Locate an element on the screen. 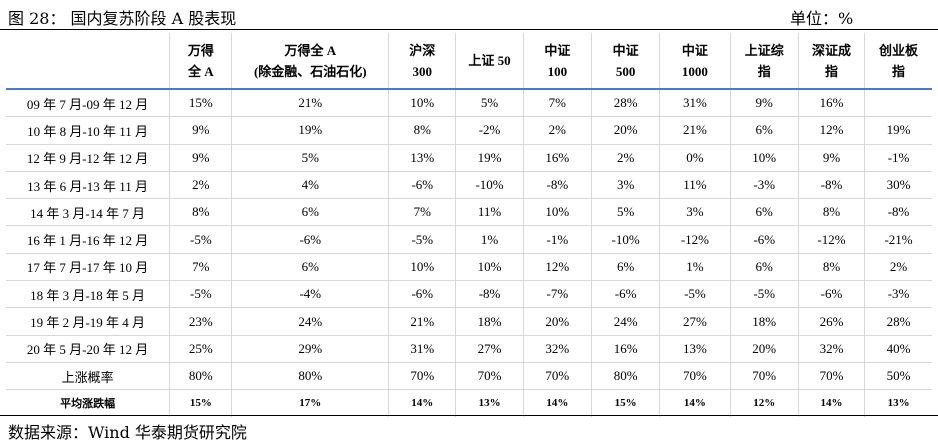 The height and width of the screenshot is (445, 938). table-cell: 23% is located at coordinates (201, 321).